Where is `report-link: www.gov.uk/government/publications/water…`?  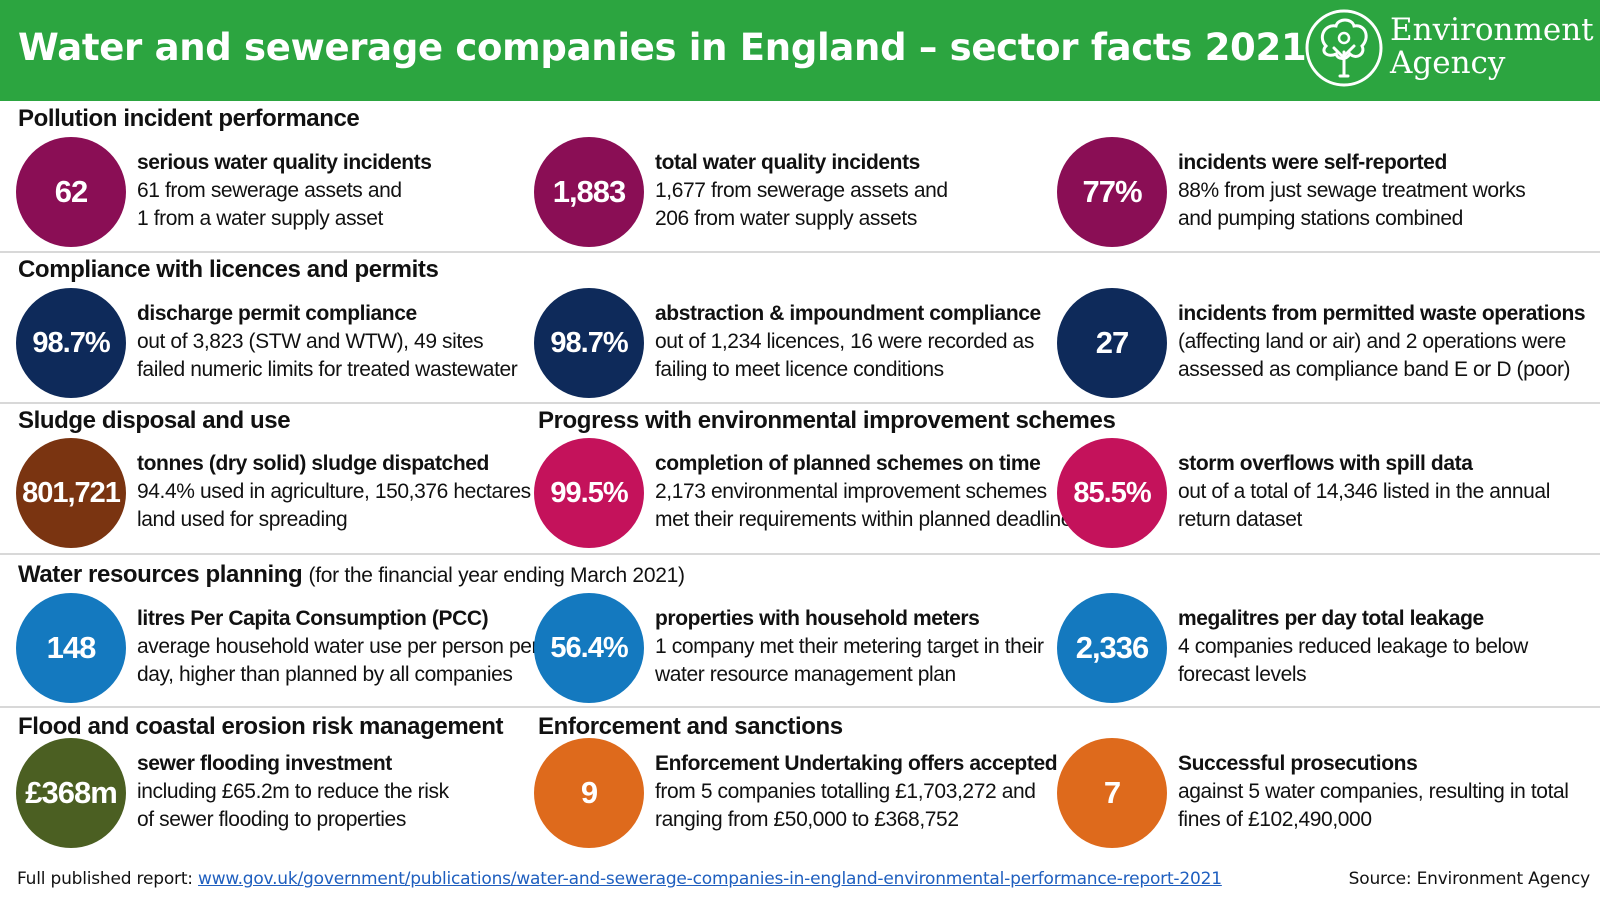
report-link: www.gov.uk/government/publications/water… is located at coordinates (710, 879).